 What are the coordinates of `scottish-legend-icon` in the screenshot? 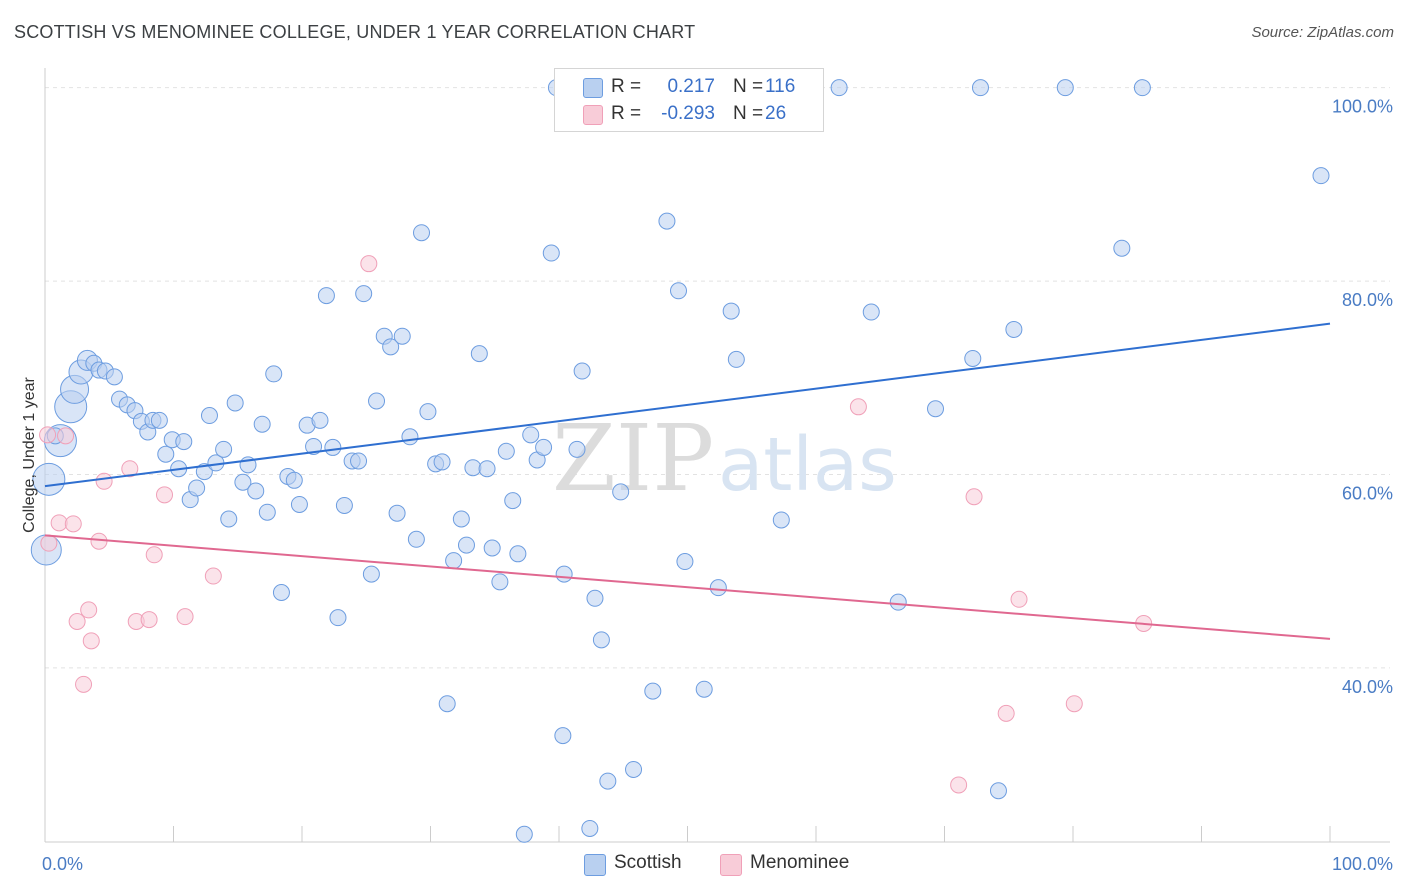 It's located at (595, 865).